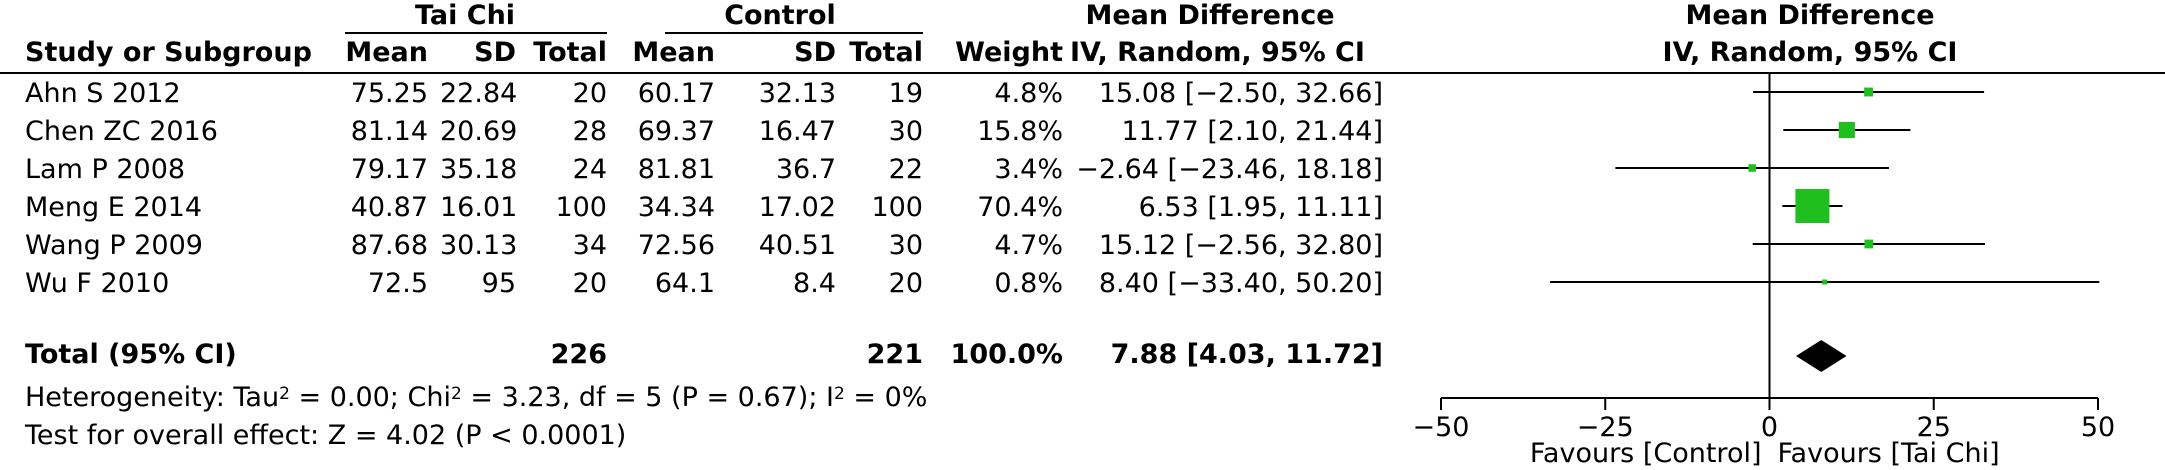 This screenshot has width=2165, height=470. Describe the element at coordinates (479, 169) in the screenshot. I see `sd1-cell: 35.18` at that location.